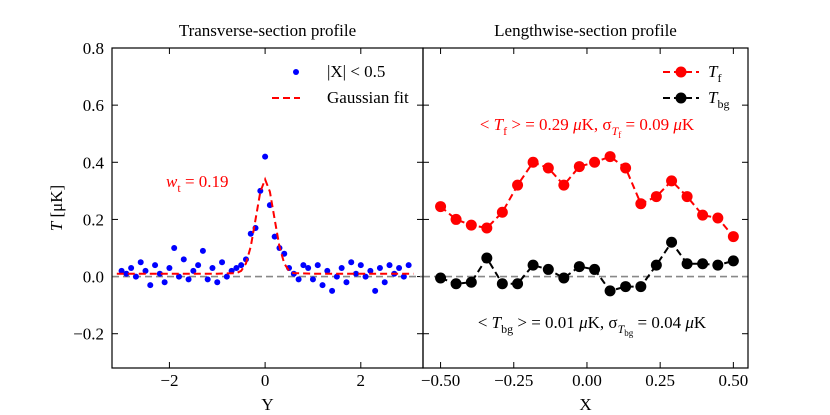 The image size is (830, 415). What do you see at coordinates (56, 203) in the screenshot?
I see `text-part: [μK]` at bounding box center [56, 203].